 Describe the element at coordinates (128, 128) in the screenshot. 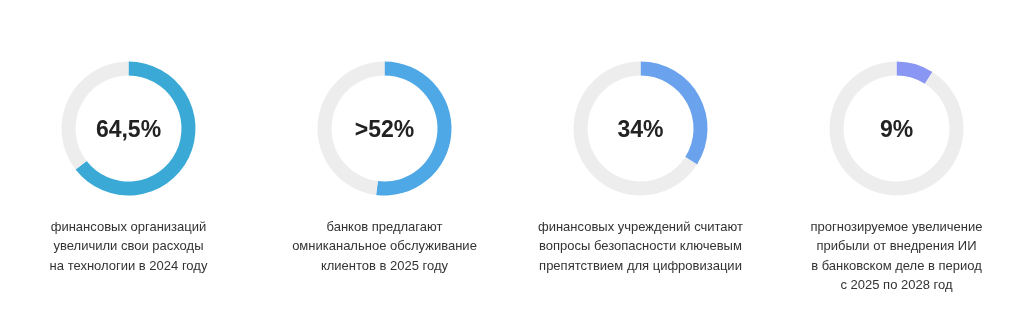

I see `text: 64,5%` at that location.